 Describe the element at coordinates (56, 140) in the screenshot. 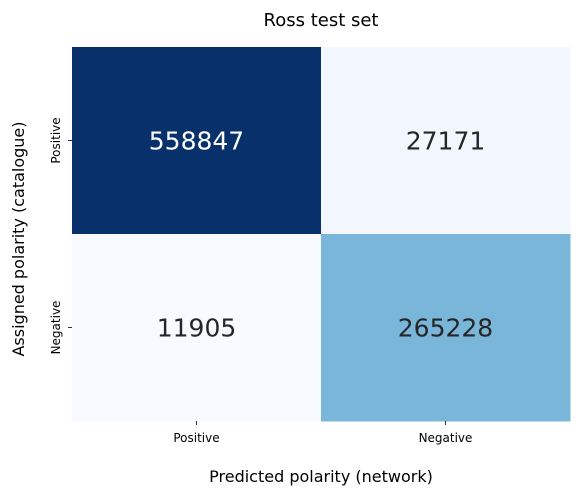

I see `y-tick-label-0: Positive` at that location.